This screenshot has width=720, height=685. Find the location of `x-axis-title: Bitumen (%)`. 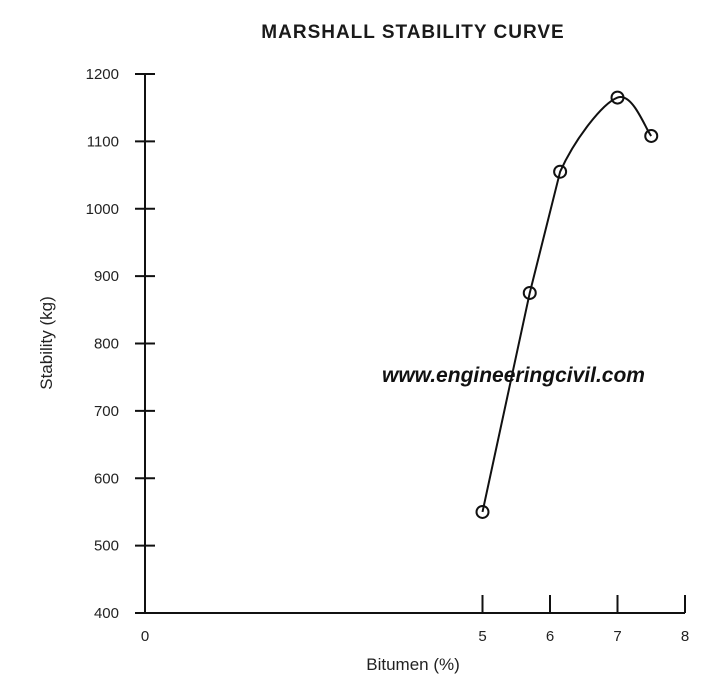

x-axis-title: Bitumen (%) is located at coordinates (413, 664).